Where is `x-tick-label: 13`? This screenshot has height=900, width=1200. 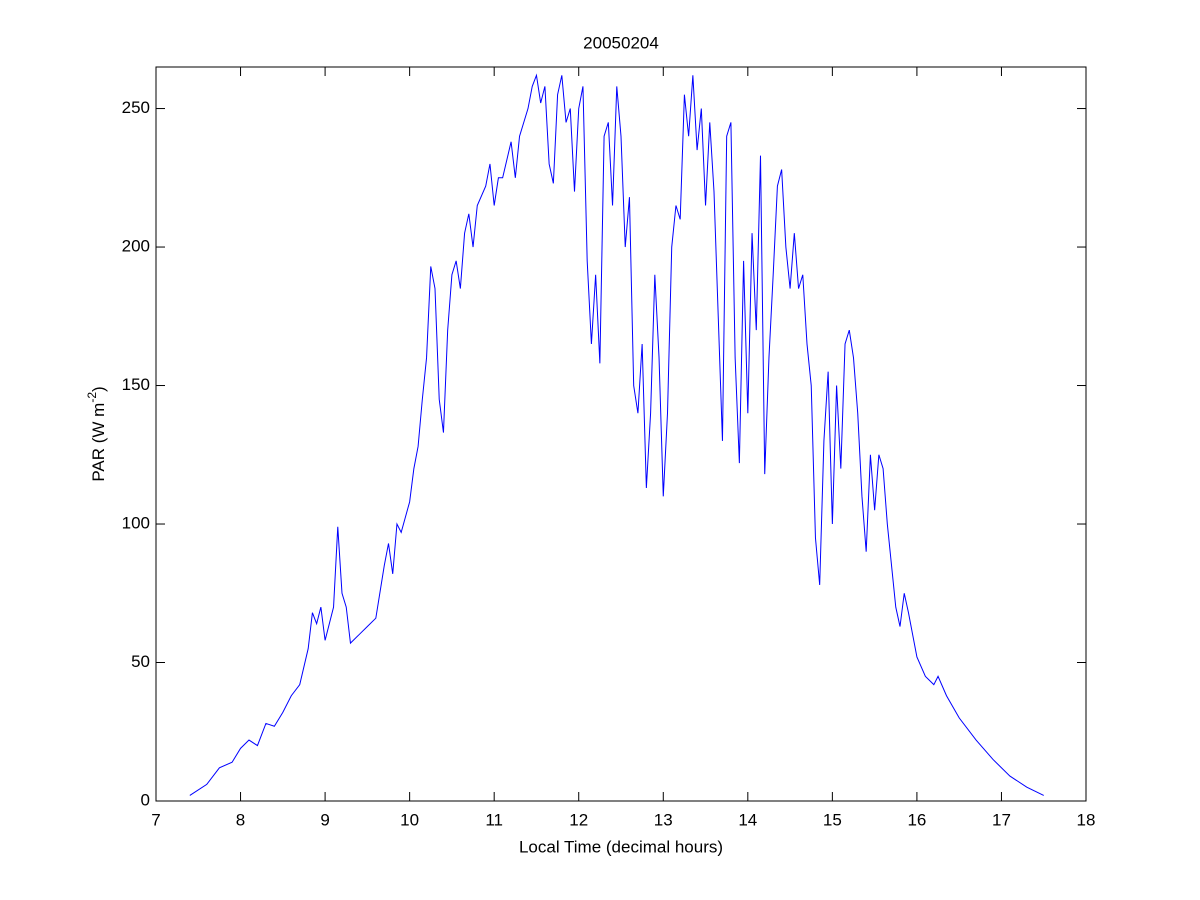 x-tick-label: 13 is located at coordinates (663, 819).